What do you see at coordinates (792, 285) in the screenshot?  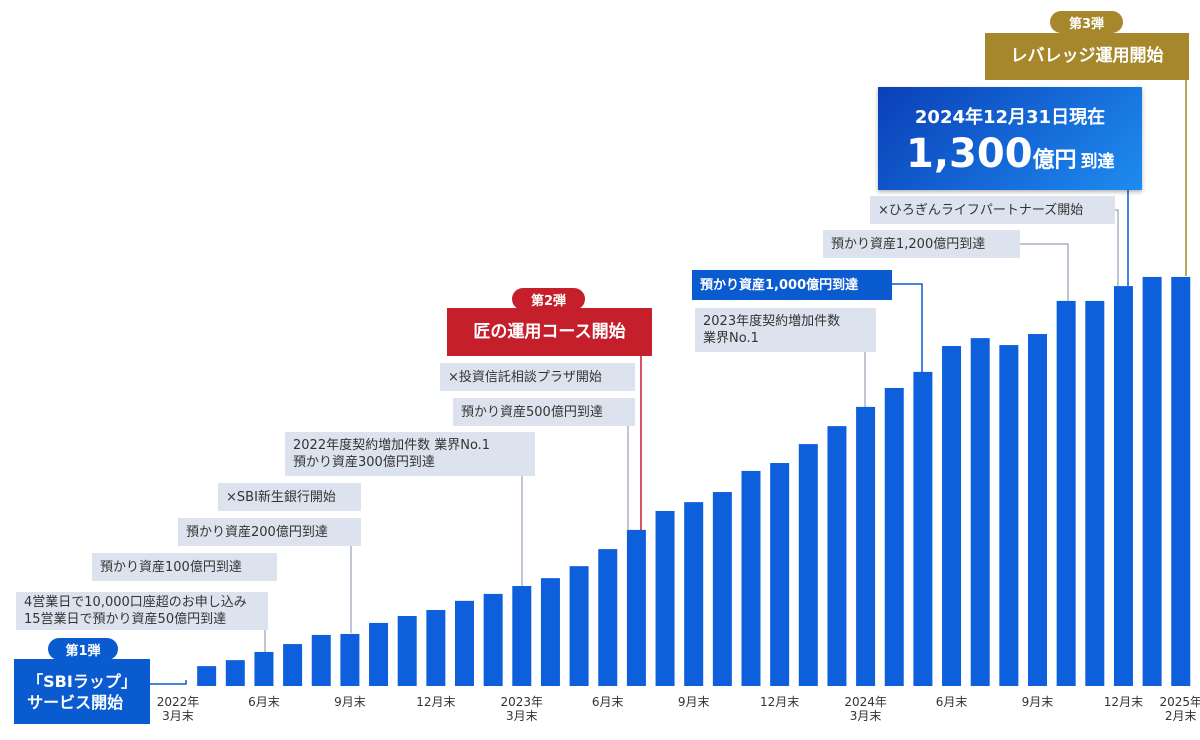 I see `milestone-note: 預かり資産1,000億円到達` at bounding box center [792, 285].